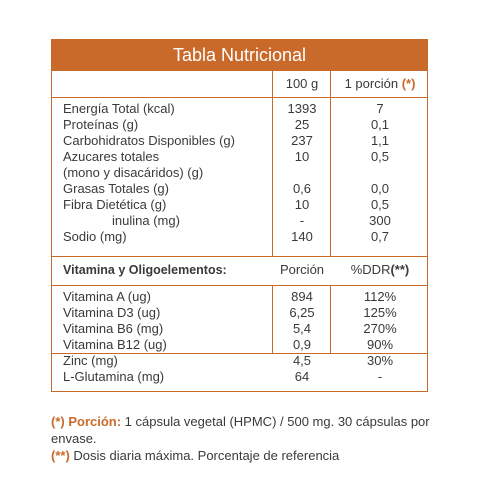 This screenshot has width=480, height=480. Describe the element at coordinates (239, 97) in the screenshot. I see `header-divider` at that location.